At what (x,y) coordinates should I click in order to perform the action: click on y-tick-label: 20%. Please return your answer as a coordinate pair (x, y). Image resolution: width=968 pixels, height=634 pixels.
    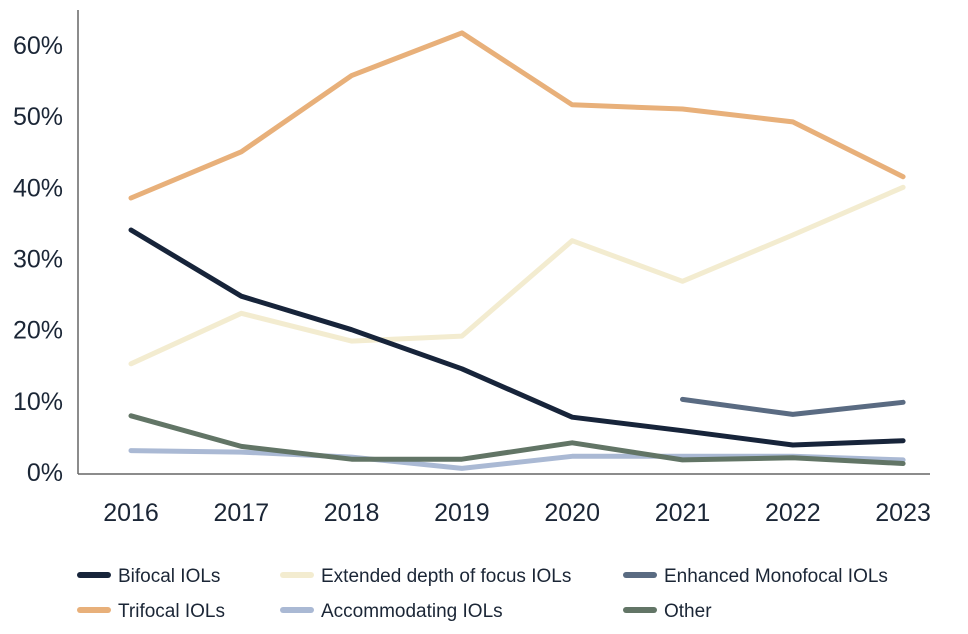
    Looking at the image, I should click on (38, 331).